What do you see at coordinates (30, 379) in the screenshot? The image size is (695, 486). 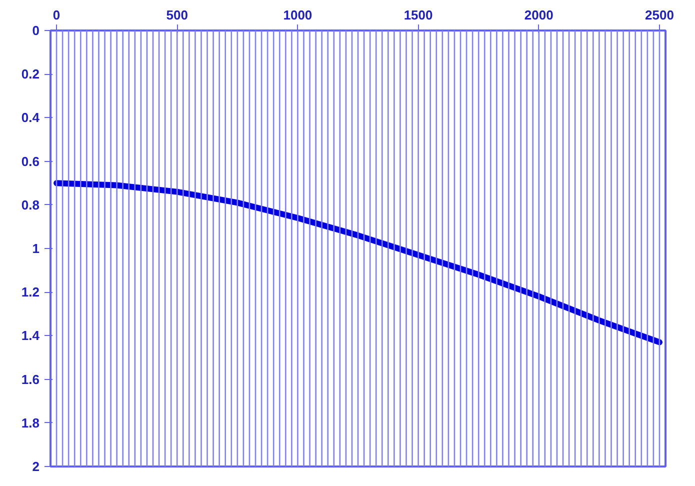 I see `y-tick-label: 1.6` at bounding box center [30, 379].